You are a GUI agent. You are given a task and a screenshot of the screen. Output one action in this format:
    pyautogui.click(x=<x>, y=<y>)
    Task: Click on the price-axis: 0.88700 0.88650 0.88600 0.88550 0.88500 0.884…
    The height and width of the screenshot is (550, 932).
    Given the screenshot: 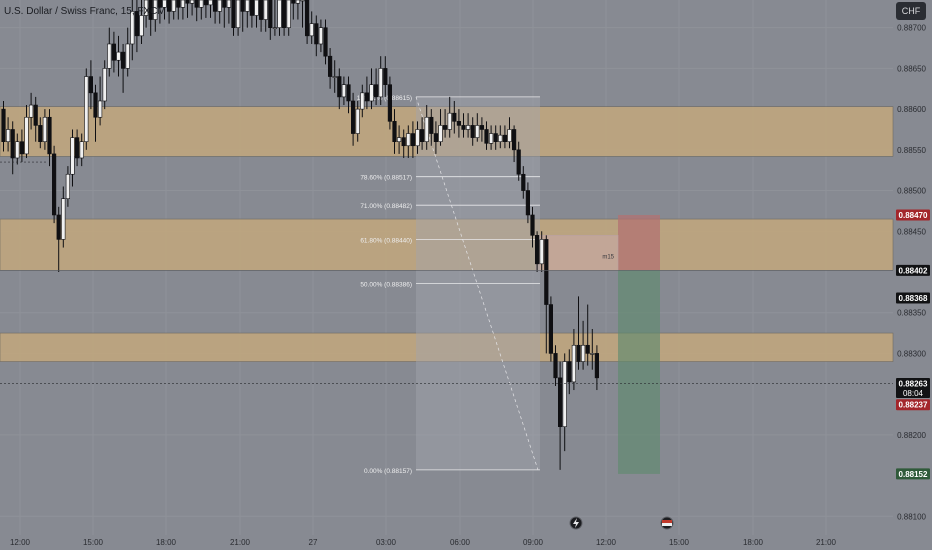 What is the action you would take?
    pyautogui.click(x=913, y=273)
    